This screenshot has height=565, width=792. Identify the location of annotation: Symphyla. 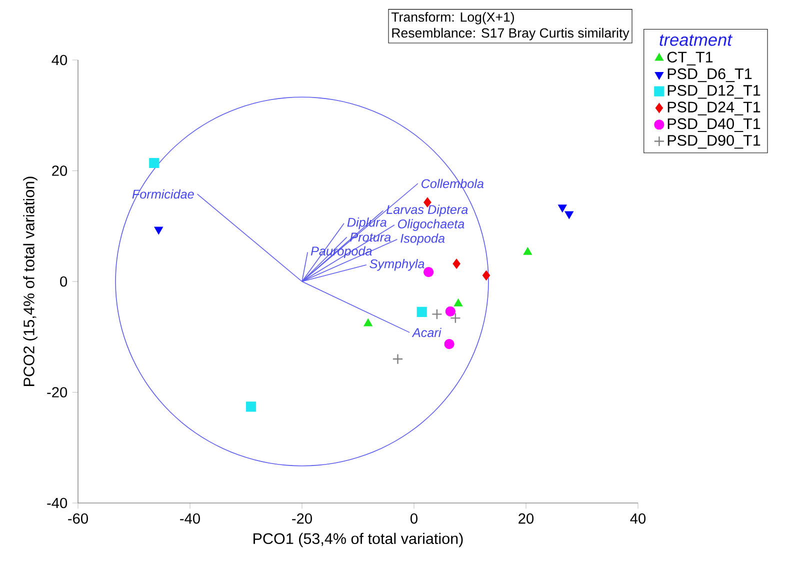
(397, 265).